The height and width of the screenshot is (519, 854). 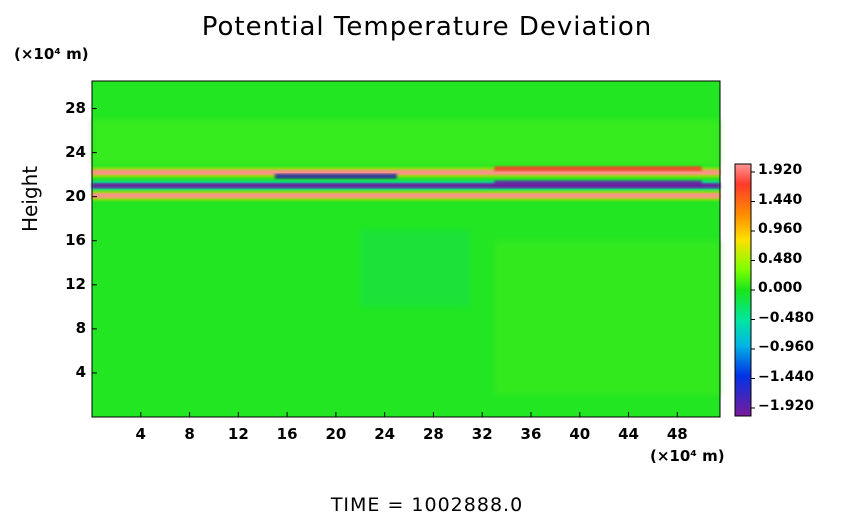 I want to click on colorbar-tick-label: −1.440, so click(x=786, y=376).